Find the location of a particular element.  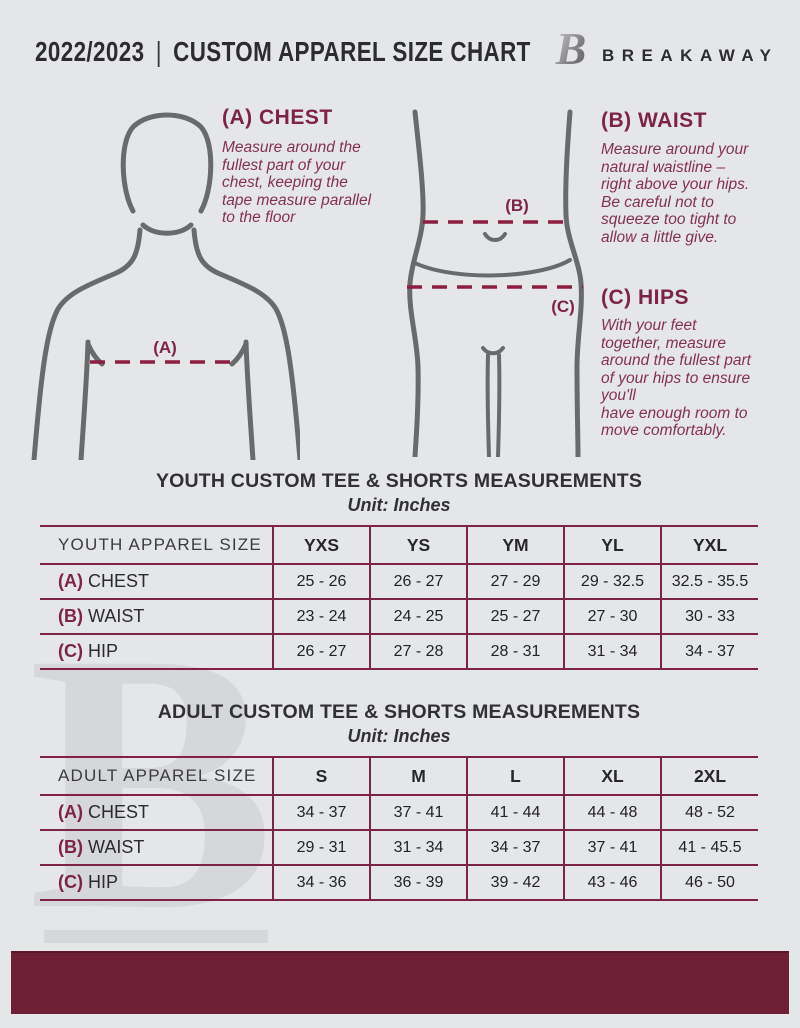

size-header-s: S is located at coordinates (321, 776).